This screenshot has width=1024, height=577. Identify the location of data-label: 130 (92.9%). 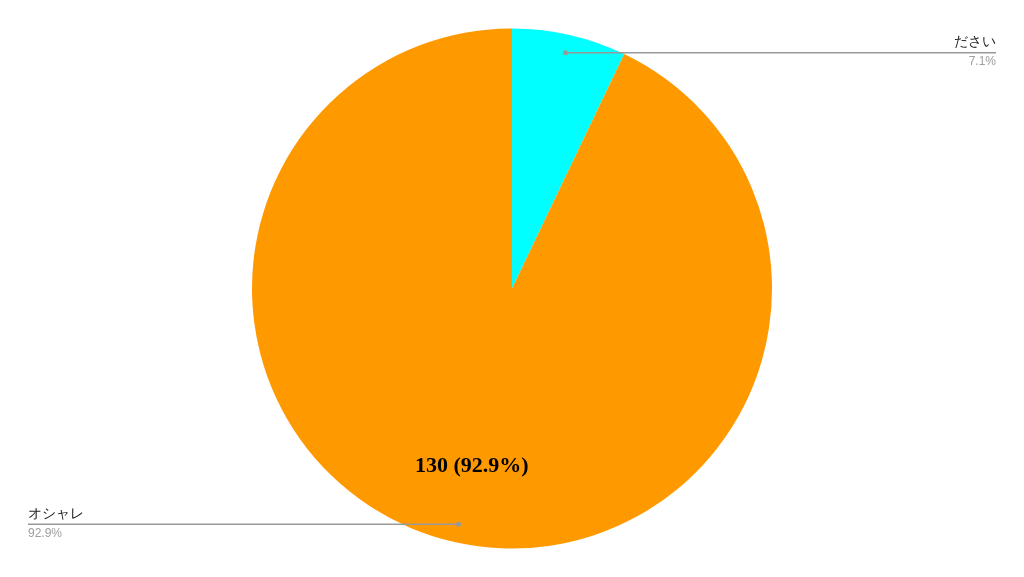
(471, 464).